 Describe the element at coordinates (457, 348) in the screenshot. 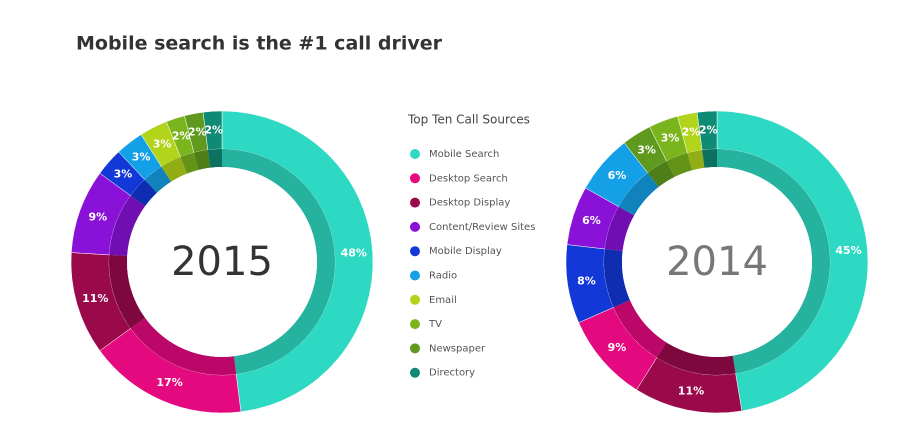

I see `legend-label: Newspaper` at that location.